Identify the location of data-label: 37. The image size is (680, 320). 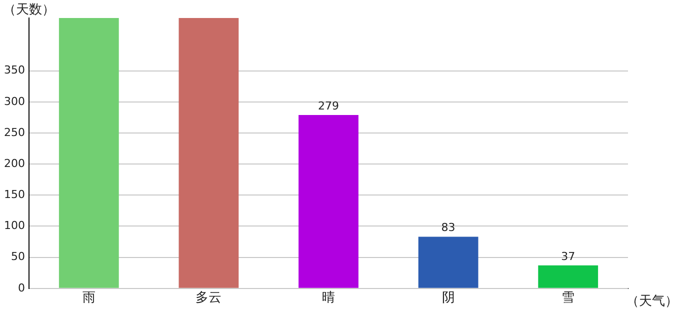
(568, 256).